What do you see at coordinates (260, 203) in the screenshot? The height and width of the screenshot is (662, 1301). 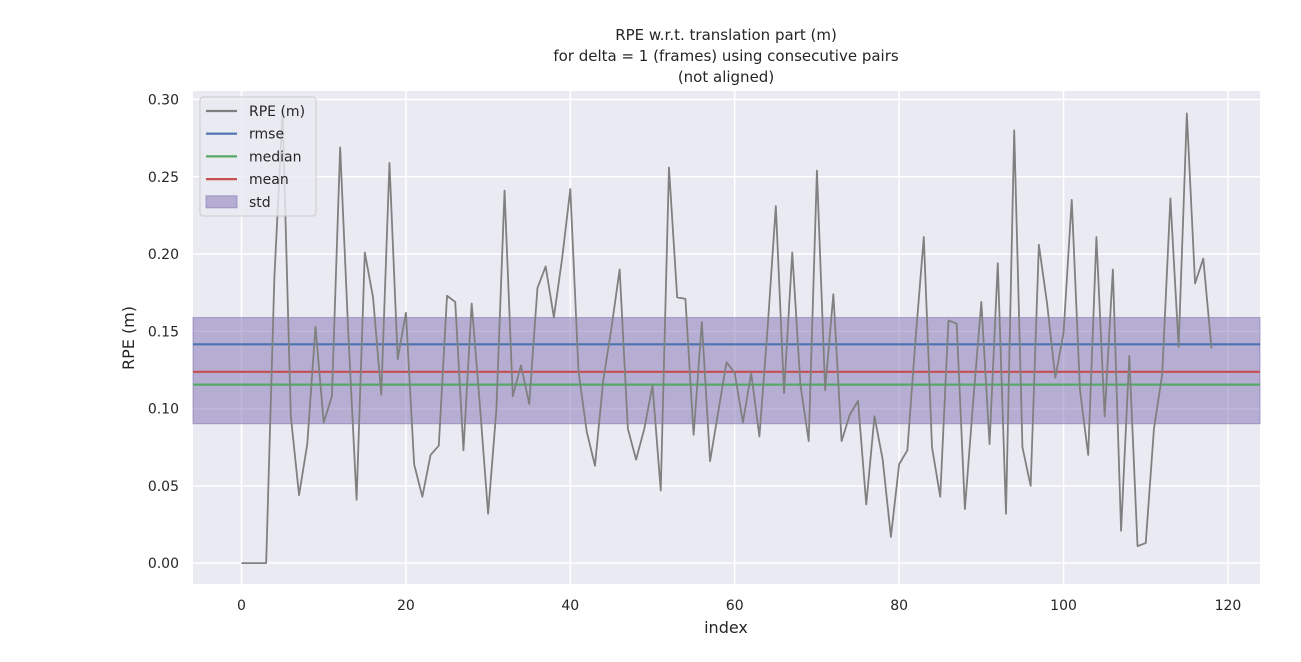 I see `legend-label: std` at bounding box center [260, 203].